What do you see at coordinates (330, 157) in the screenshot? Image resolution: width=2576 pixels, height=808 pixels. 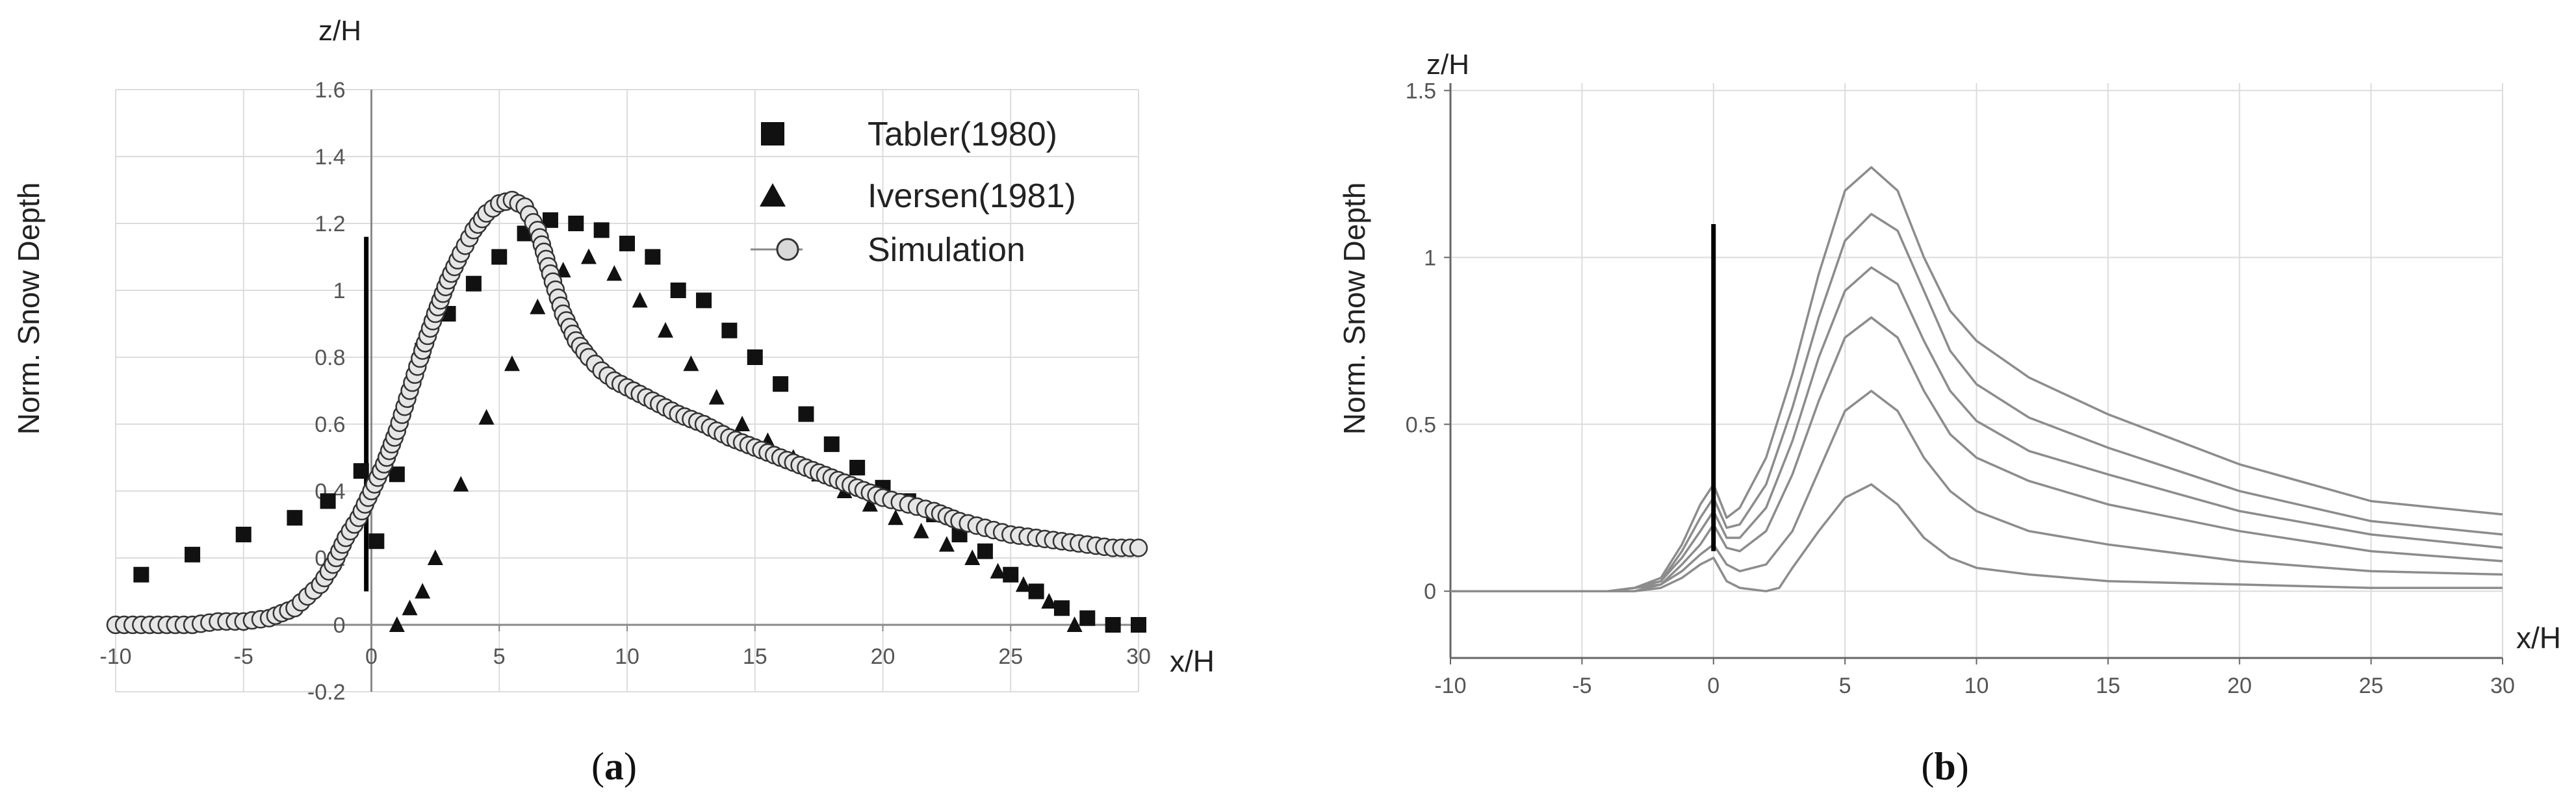 I see `y-tick-label: 1.4` at bounding box center [330, 157].